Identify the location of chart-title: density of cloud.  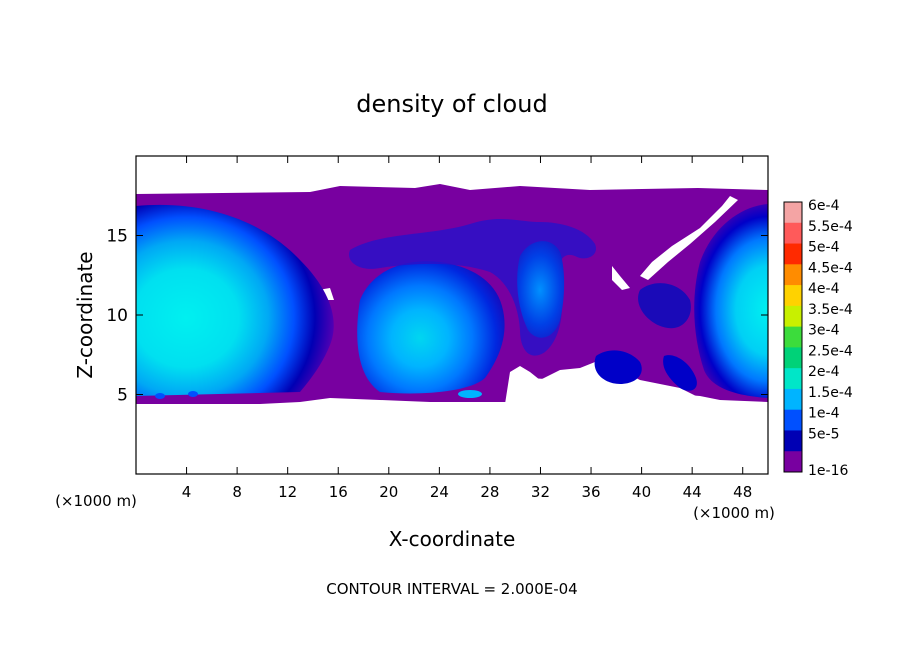
(451, 104).